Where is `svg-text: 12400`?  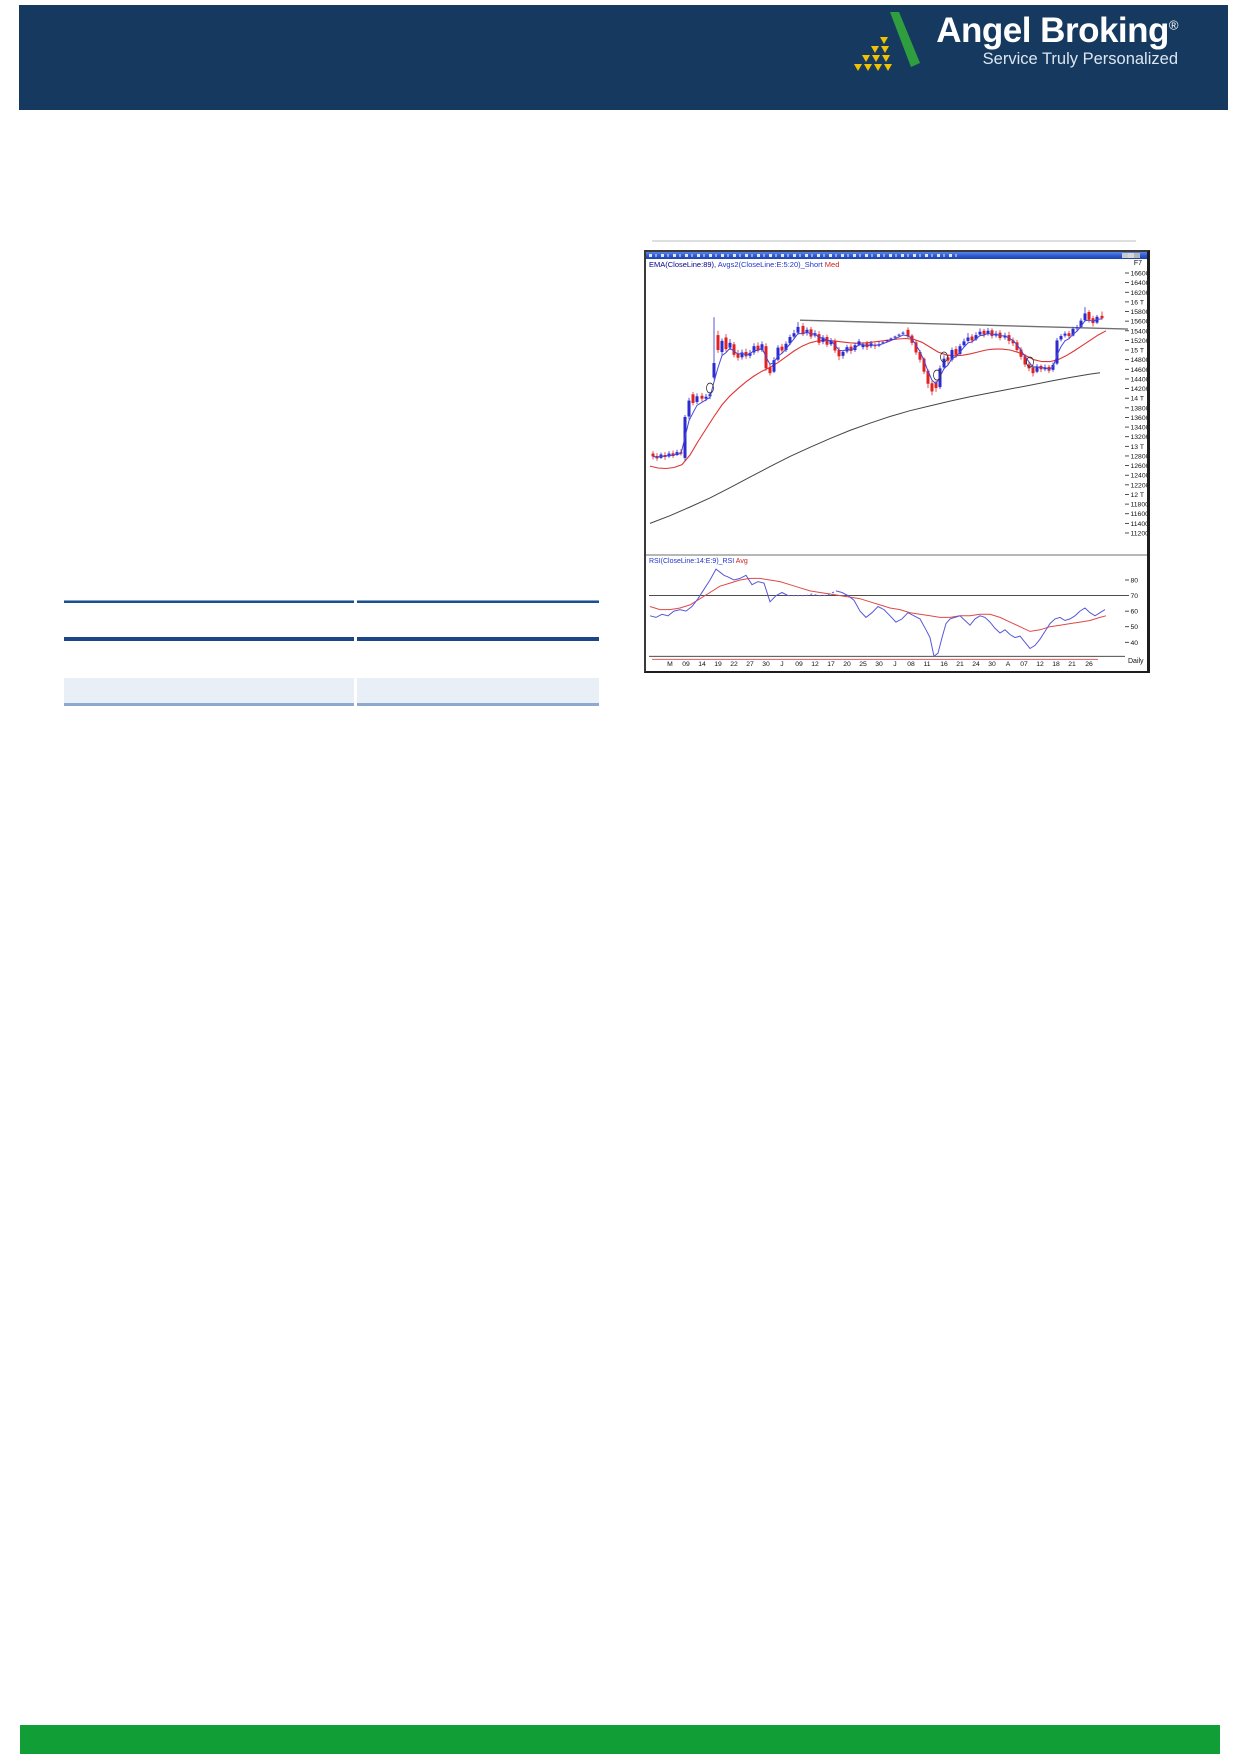
svg-text: 12400 is located at coordinates (1139, 476).